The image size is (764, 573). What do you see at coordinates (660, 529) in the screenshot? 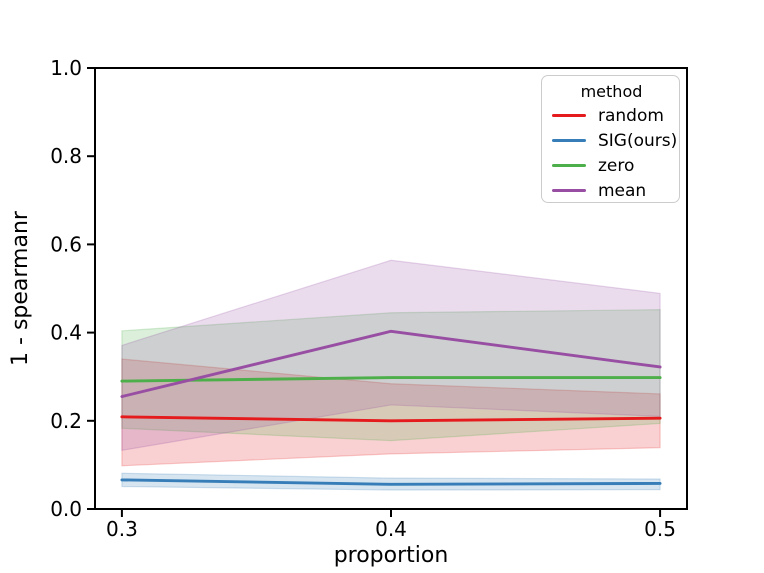
I see `x-tick-label: 0.5` at bounding box center [660, 529].